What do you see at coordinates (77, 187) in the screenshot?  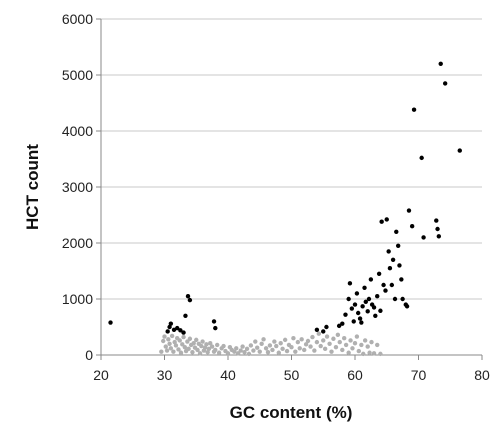 I see `y-tick-labels: 0 1000 2000 3000 4000 5000 6000` at bounding box center [77, 187].